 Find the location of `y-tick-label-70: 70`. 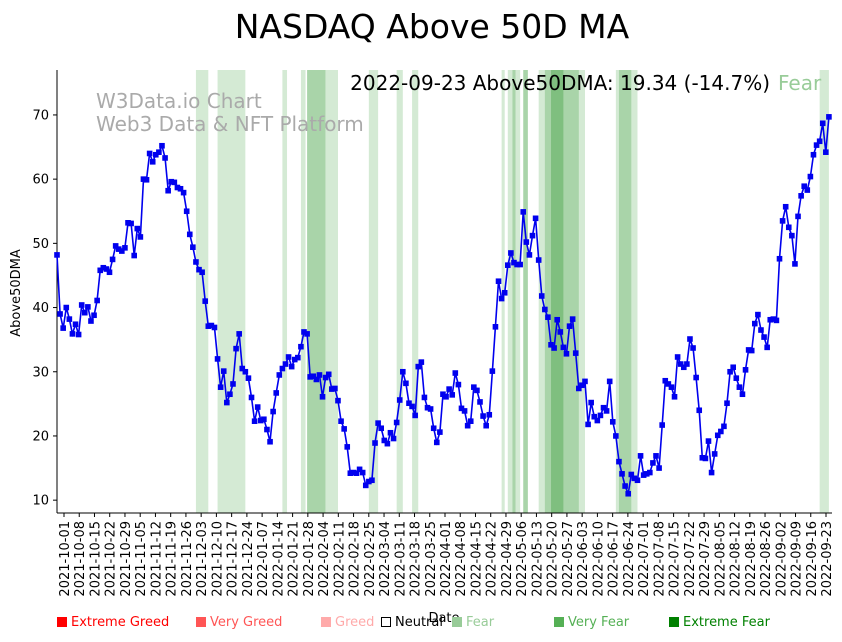

y-tick-label-70: 70 is located at coordinates (40, 115).